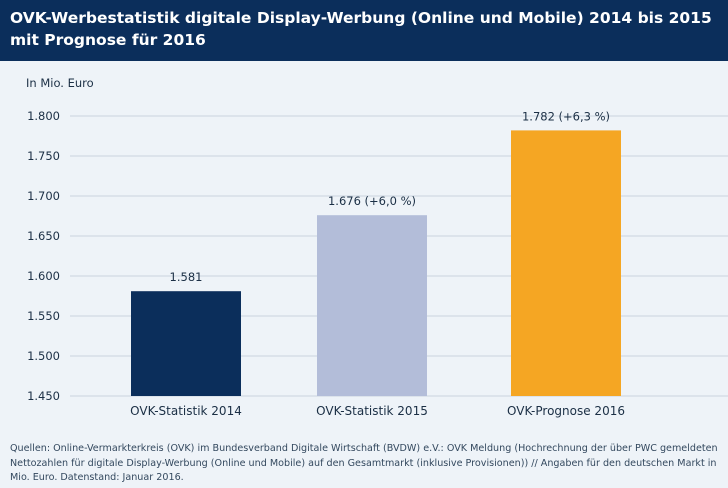  Describe the element at coordinates (186, 411) in the screenshot. I see `x-category-label: OVK-Statistik 2014` at that location.